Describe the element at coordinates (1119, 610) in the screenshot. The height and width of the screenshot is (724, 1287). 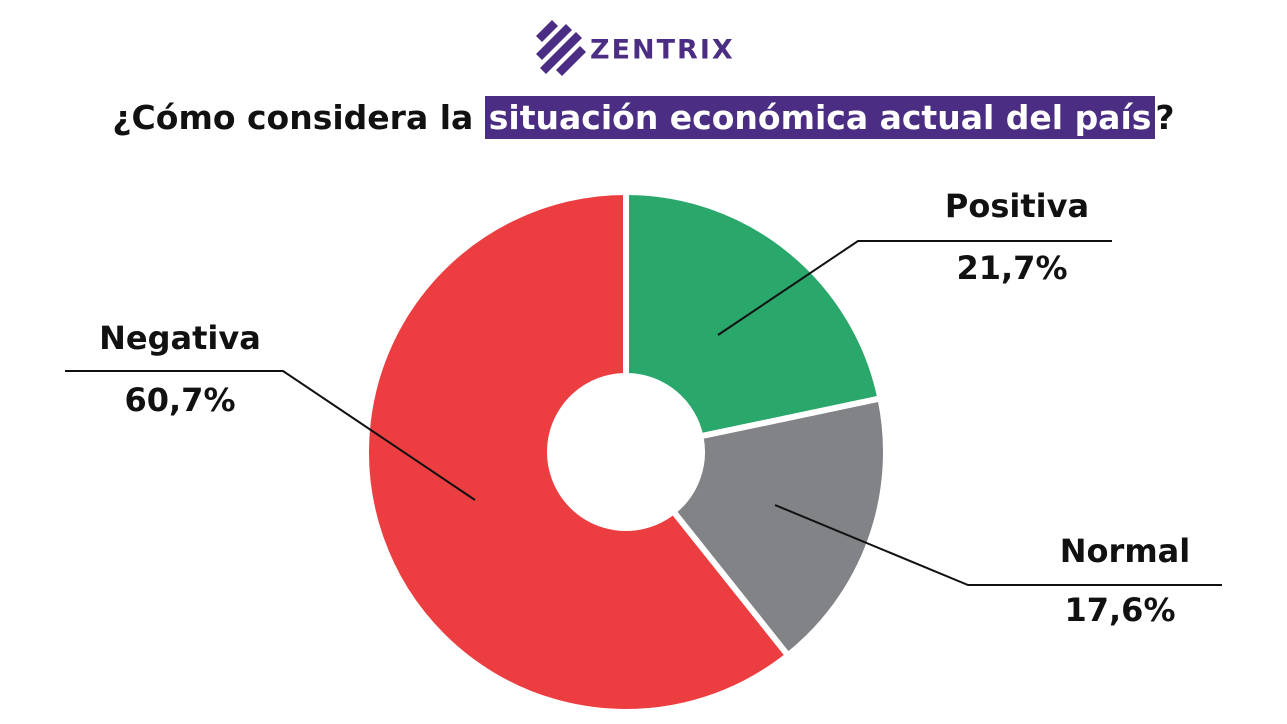
I see `value-label: 17,6%` at that location.